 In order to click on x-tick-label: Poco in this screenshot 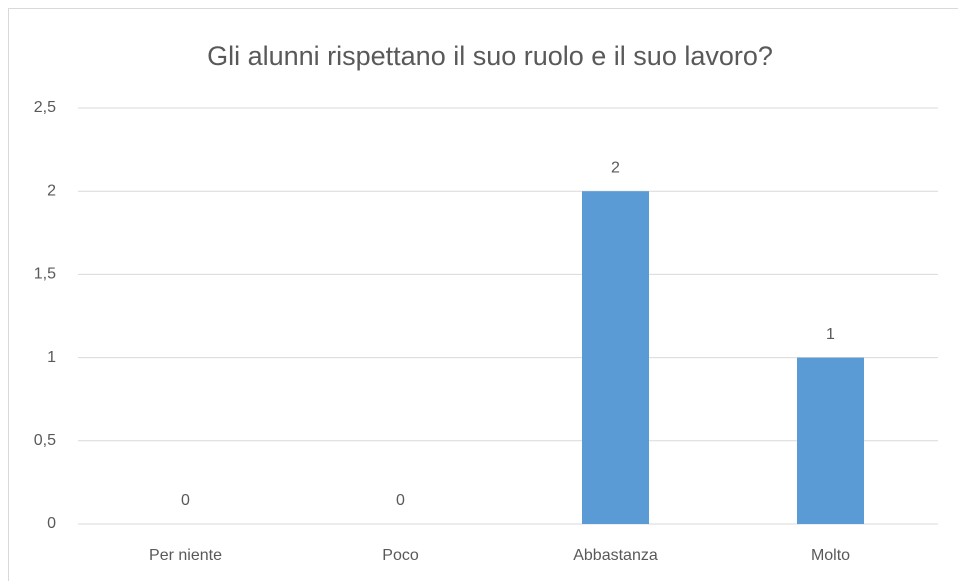, I will do `click(400, 555)`.